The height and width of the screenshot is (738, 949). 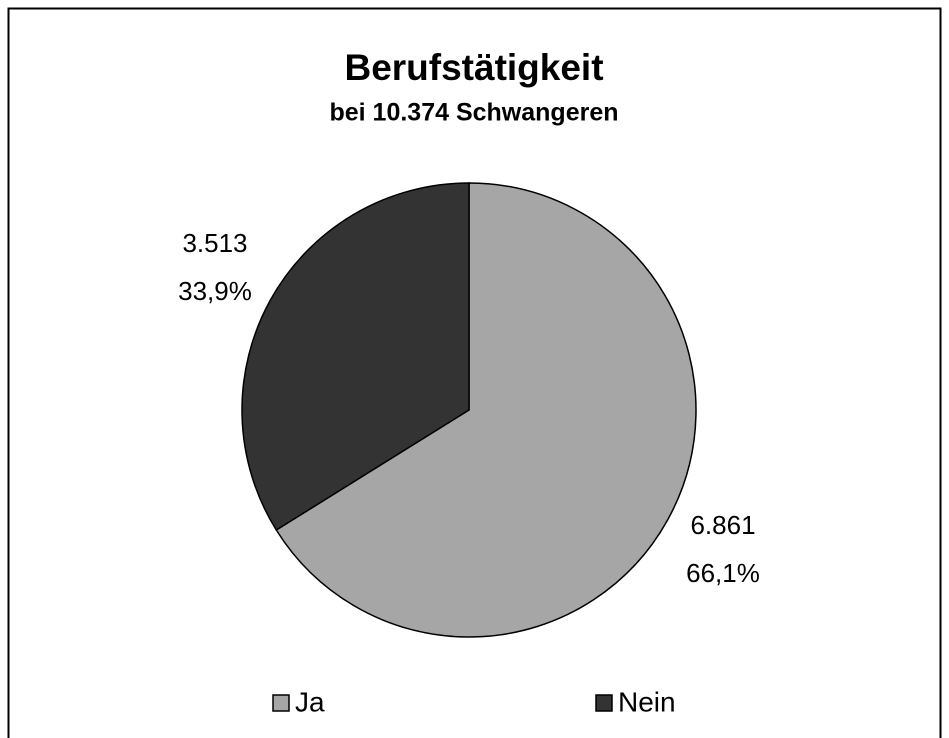 What do you see at coordinates (215, 291) in the screenshot?
I see `percent-label: 33,9%` at bounding box center [215, 291].